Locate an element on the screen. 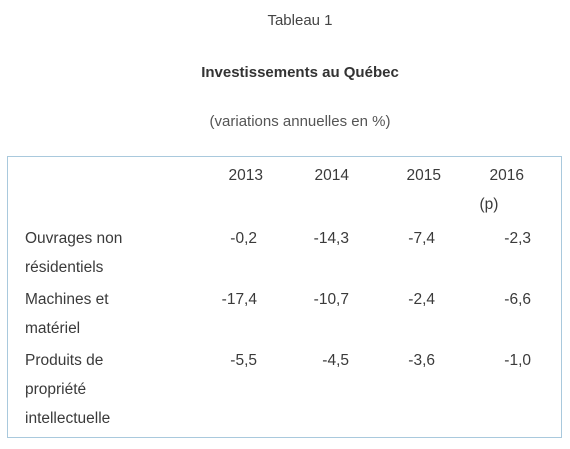 The image size is (570, 449). row-label-line: intellectuelle is located at coordinates (68, 418).